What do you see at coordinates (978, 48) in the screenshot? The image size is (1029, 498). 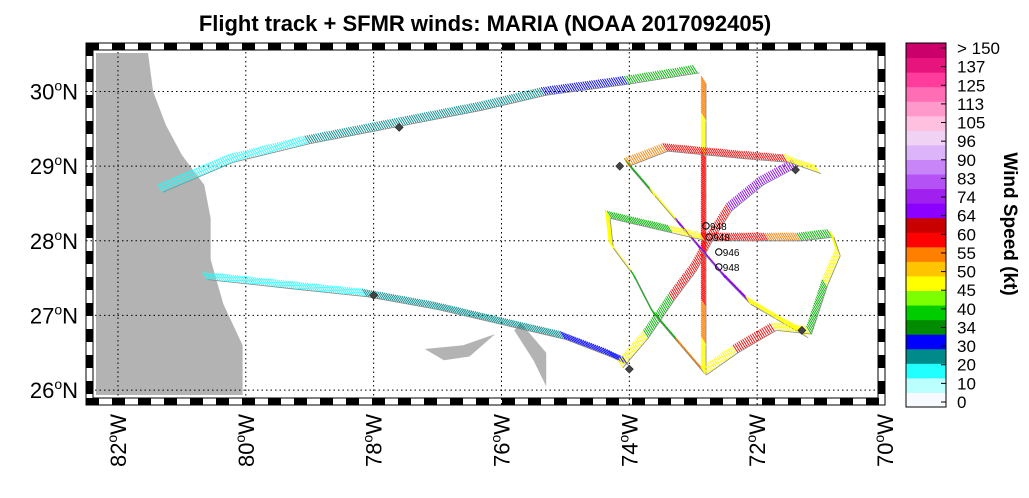 I see `colorbar-tick-label: > 150` at bounding box center [978, 48].